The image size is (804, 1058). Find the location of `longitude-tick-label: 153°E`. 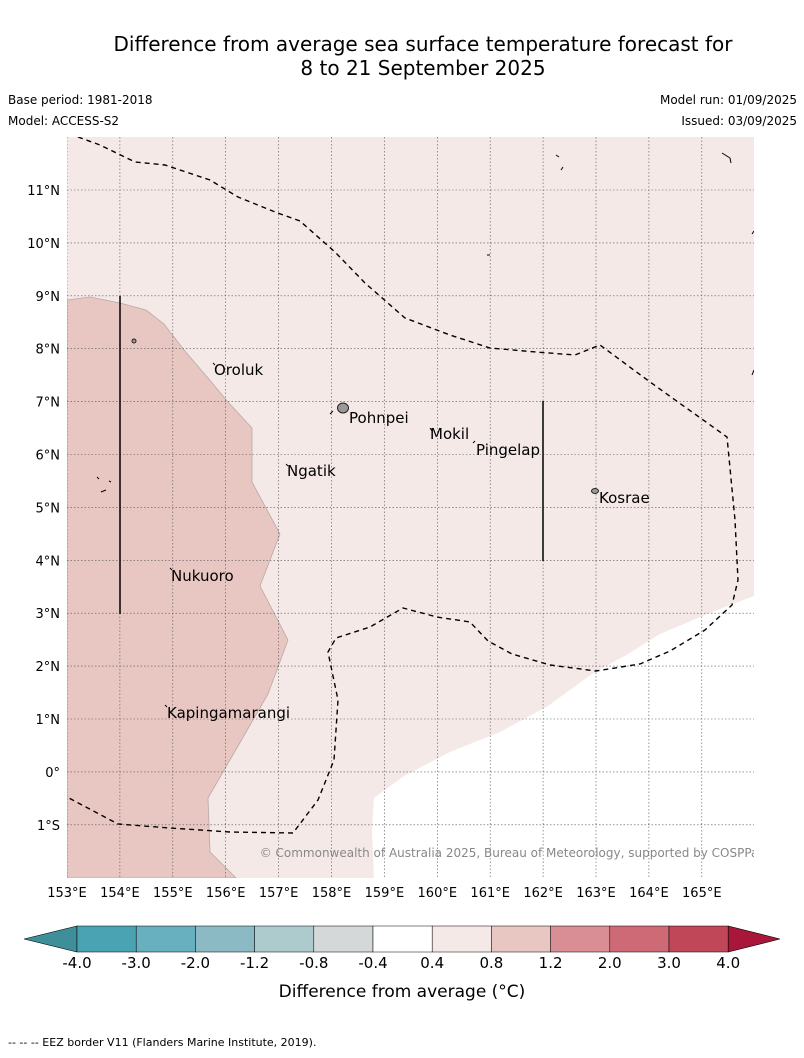

longitude-tick-label: 153°E is located at coordinates (67, 893).